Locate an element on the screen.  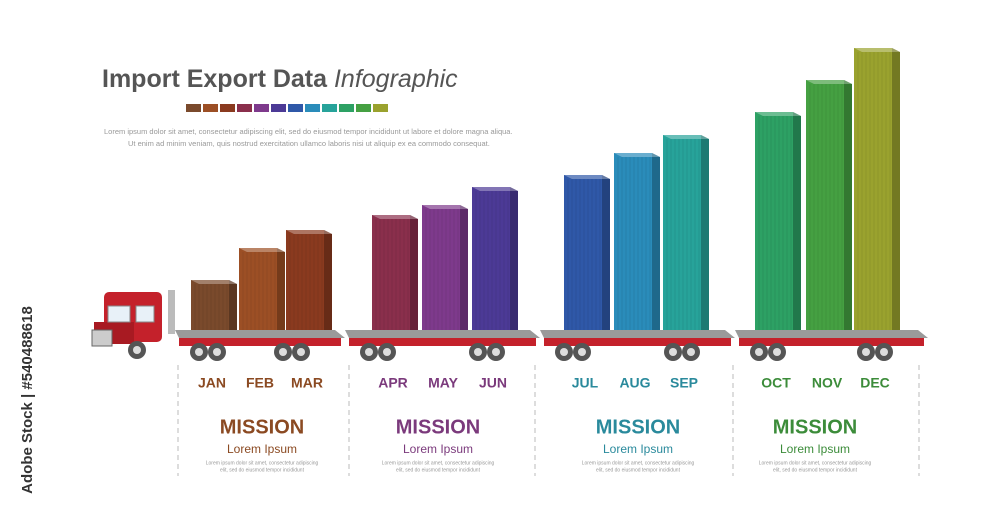
title-main: Import Export Data is located at coordinates (215, 79).